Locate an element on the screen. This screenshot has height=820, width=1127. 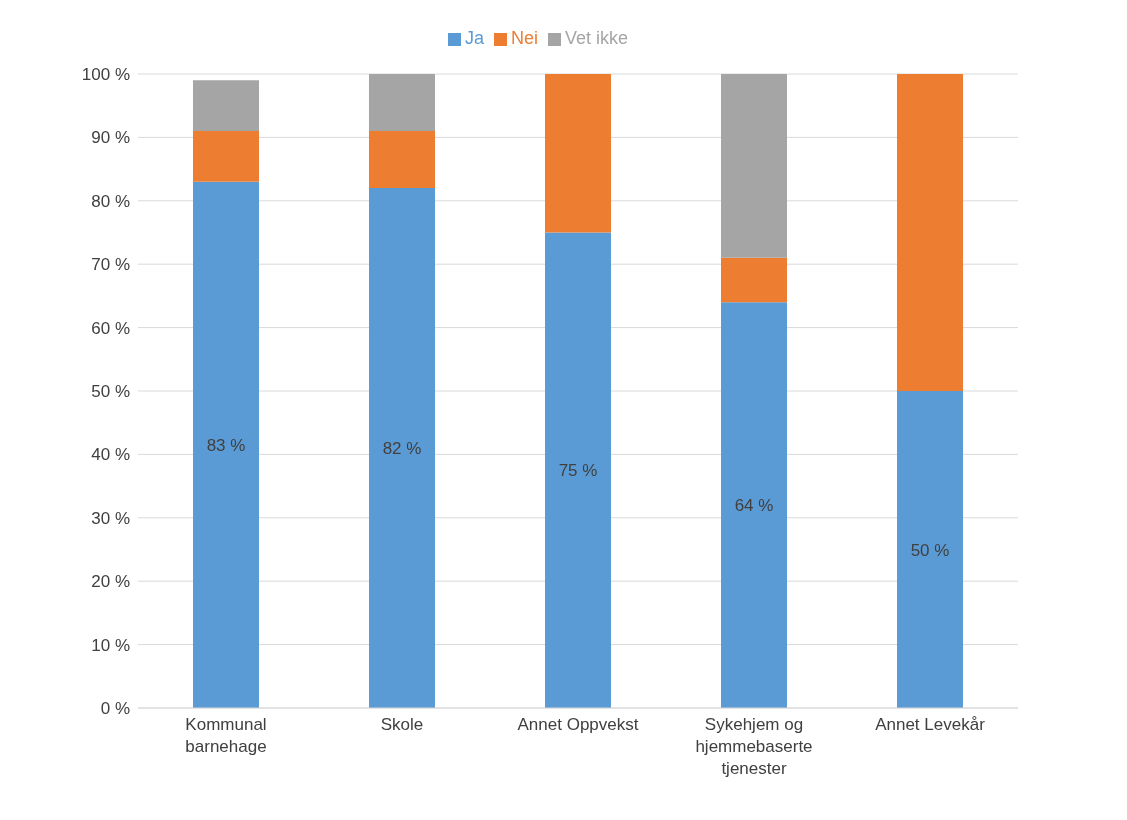
x-tick-label: Skole is located at coordinates (402, 724).